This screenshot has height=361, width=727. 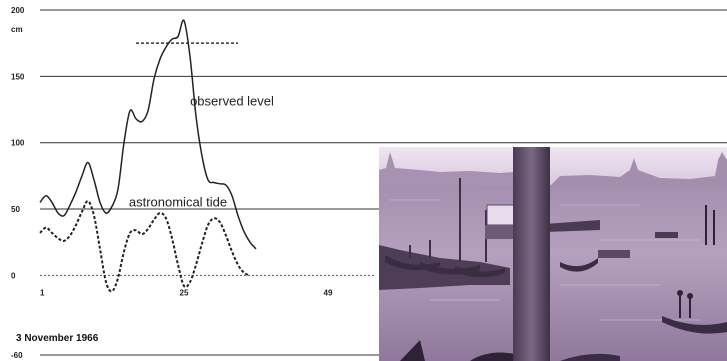 I want to click on series-label-observed-level: observed level, so click(x=232, y=101).